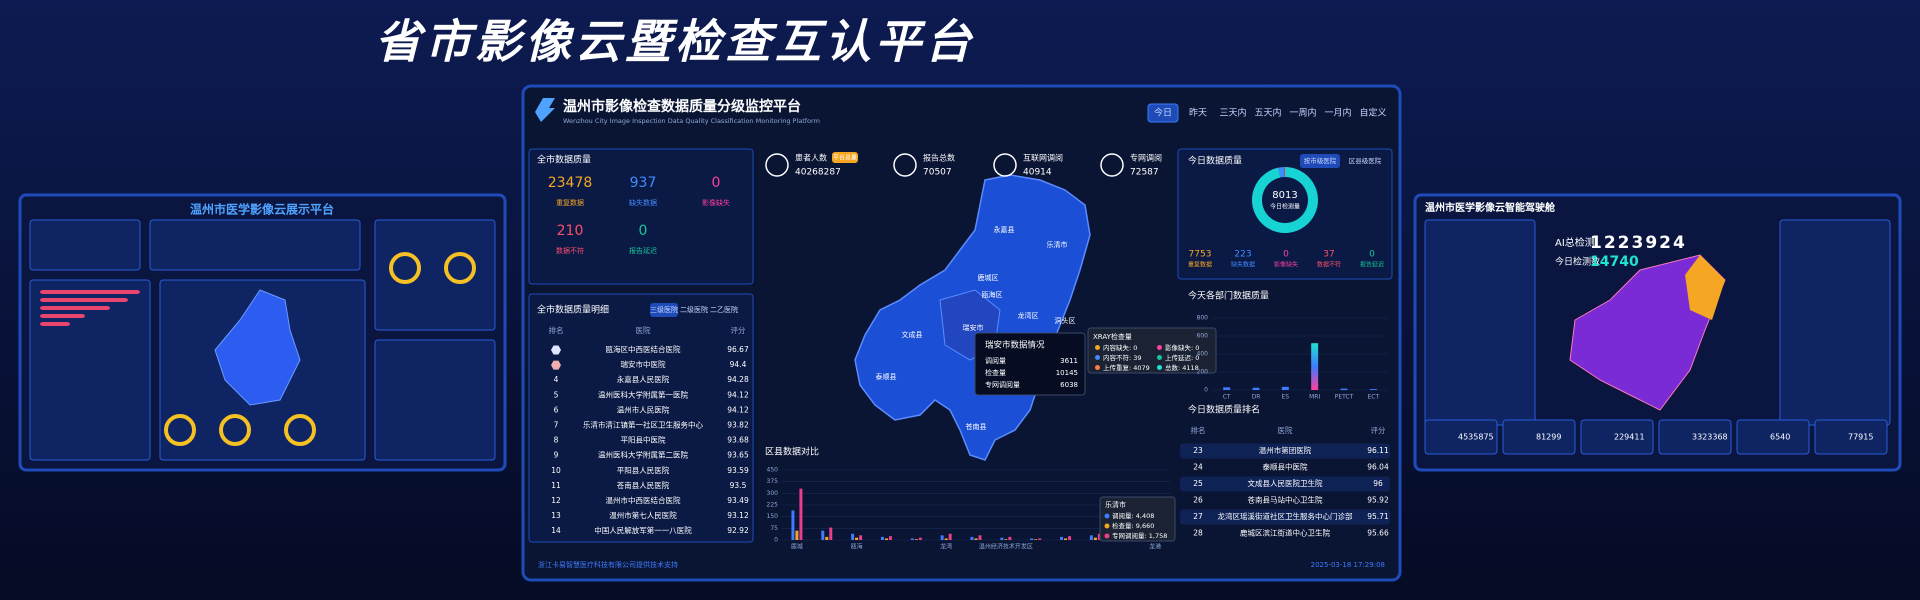 This screenshot has width=1920, height=600. I want to click on map-label: 龙湾区, so click(1028, 315).